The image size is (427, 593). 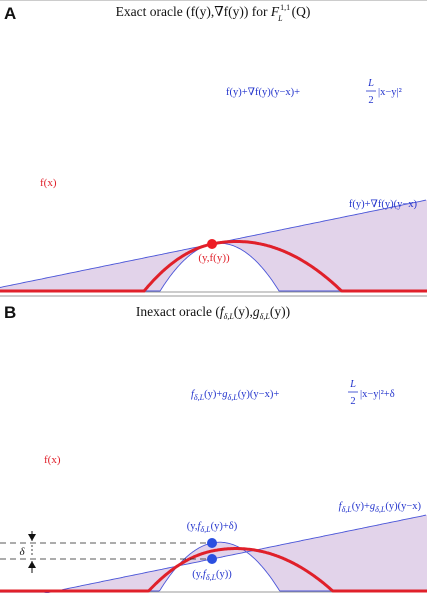 What do you see at coordinates (380, 507) in the screenshot?
I see `panel-b-lower-label: fδ,L(y)+gδ,L(y)(y−x)` at bounding box center [380, 507].